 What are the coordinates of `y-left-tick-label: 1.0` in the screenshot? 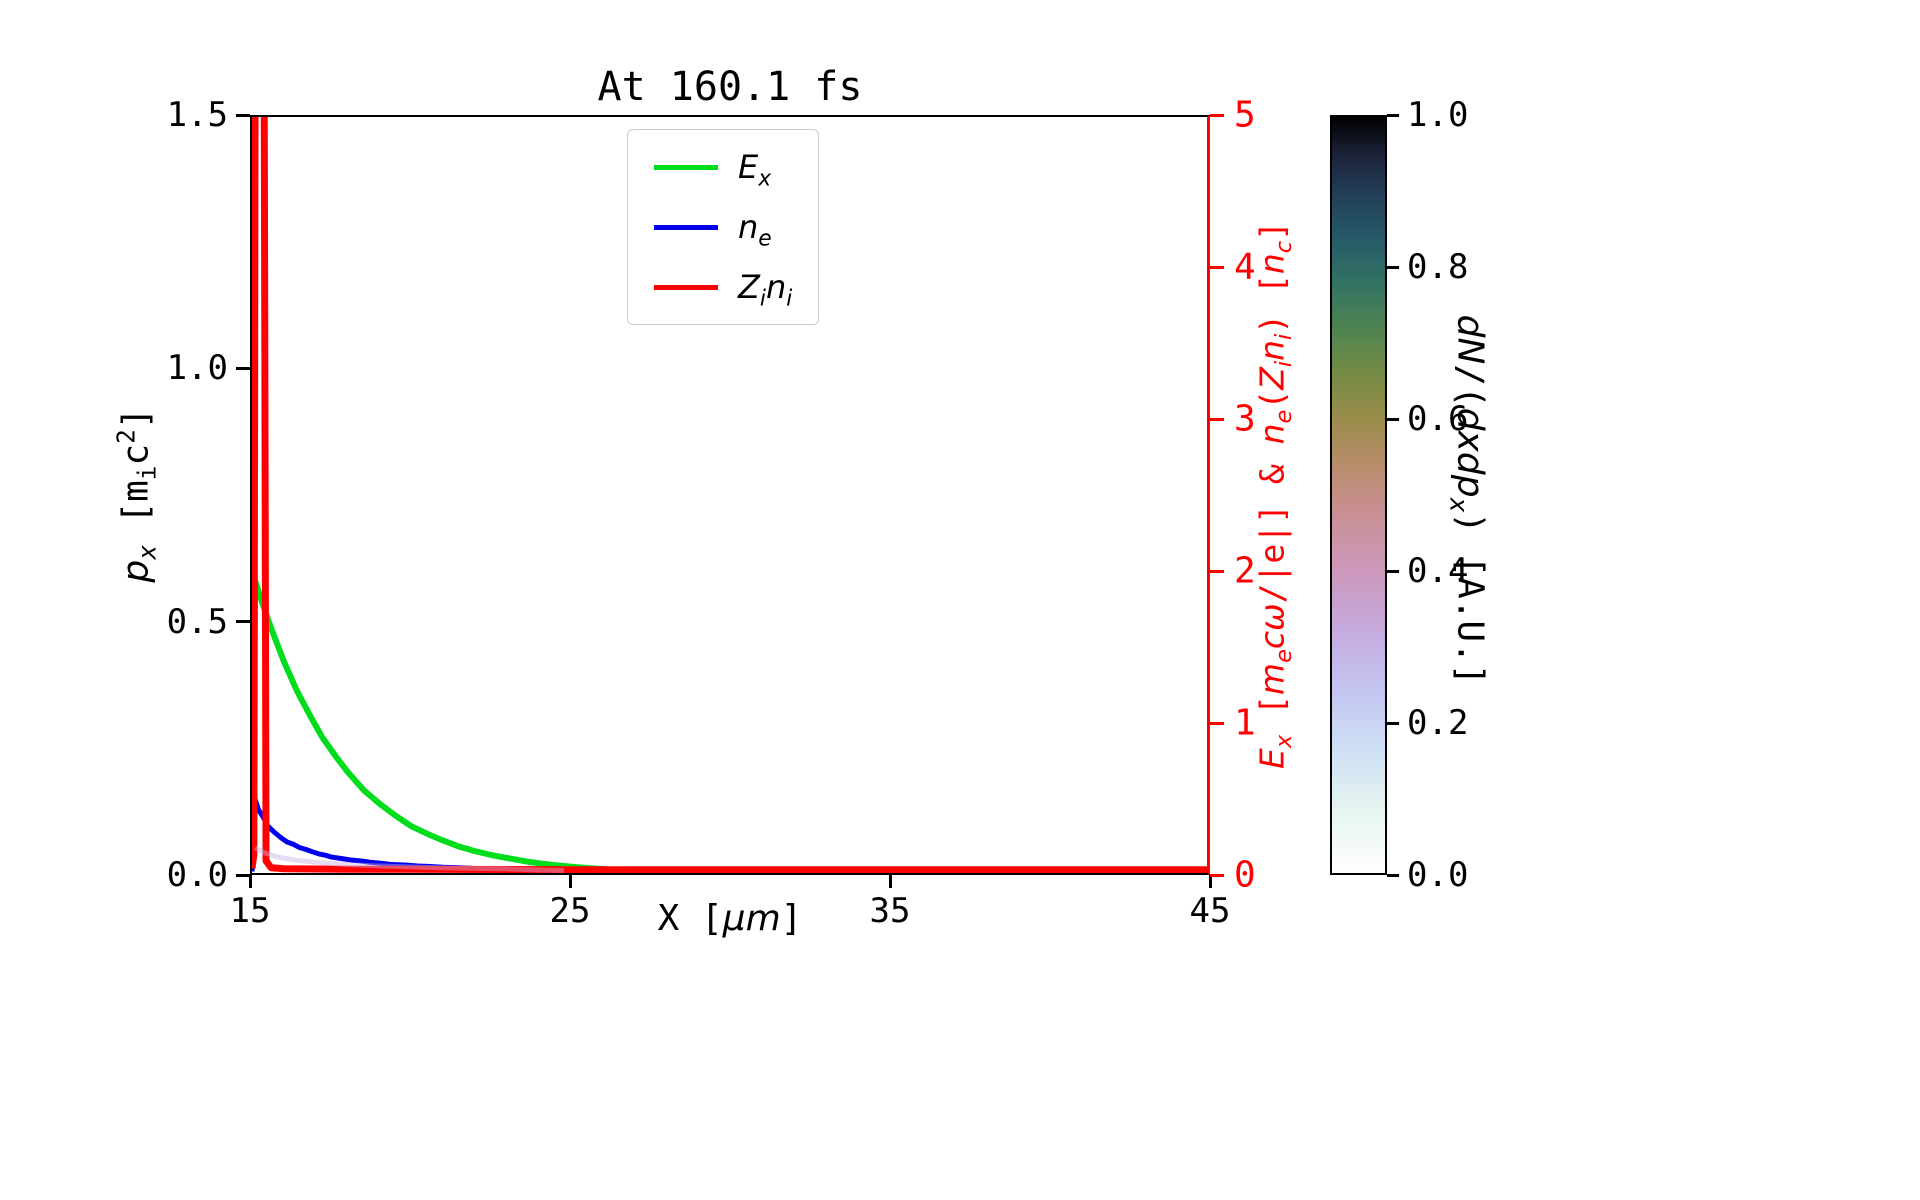 It's located at (197, 368).